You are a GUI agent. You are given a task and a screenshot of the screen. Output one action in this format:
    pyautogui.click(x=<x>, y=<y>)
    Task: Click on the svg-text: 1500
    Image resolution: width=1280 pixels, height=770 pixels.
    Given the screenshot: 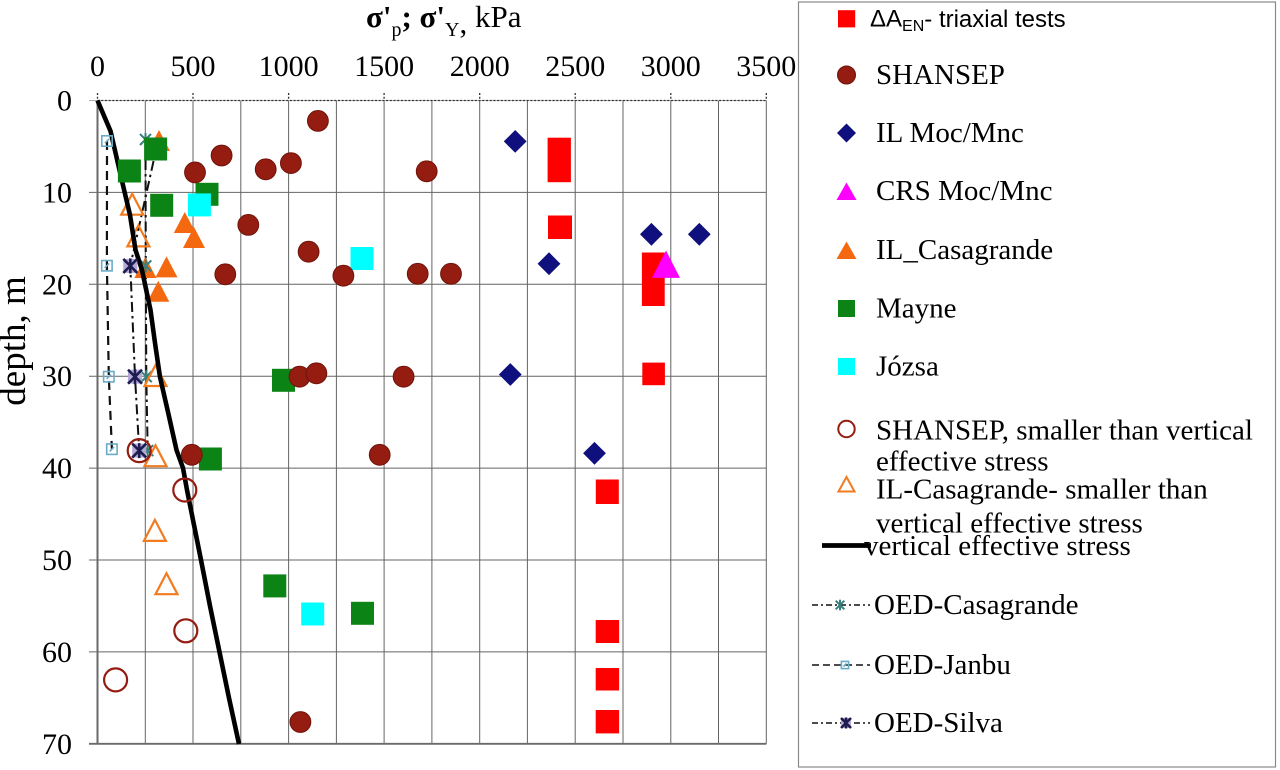 What is the action you would take?
    pyautogui.click(x=384, y=66)
    